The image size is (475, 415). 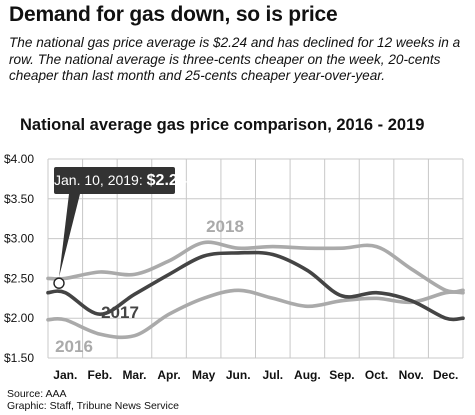 What do you see at coordinates (37, 394) in the screenshot?
I see `source-text: Source: AAA` at bounding box center [37, 394].